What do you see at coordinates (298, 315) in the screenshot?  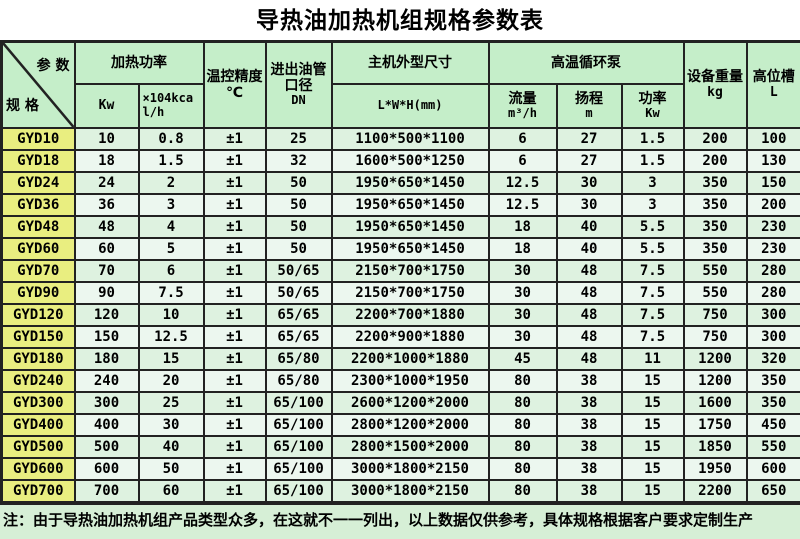 I see `cell: 65/65` at bounding box center [298, 315].